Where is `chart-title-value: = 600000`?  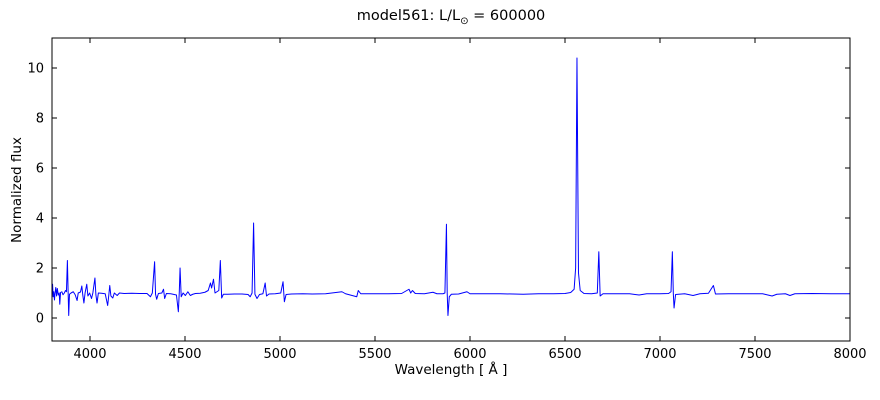 chart-title-value: = 600000 is located at coordinates (507, 16).